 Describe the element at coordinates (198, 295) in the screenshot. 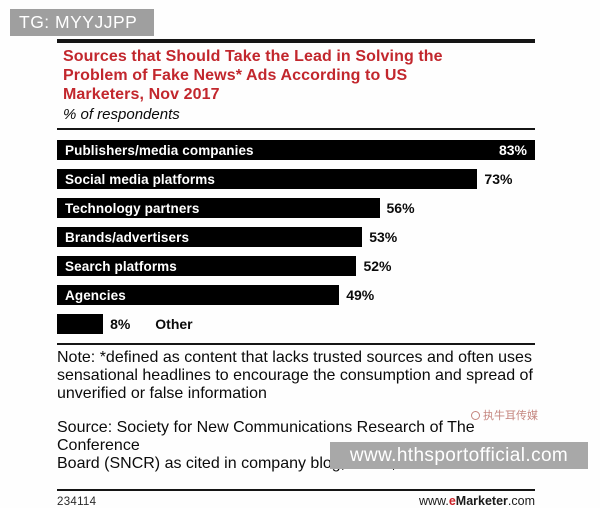

I see `bar-agencies: Agencies` at that location.